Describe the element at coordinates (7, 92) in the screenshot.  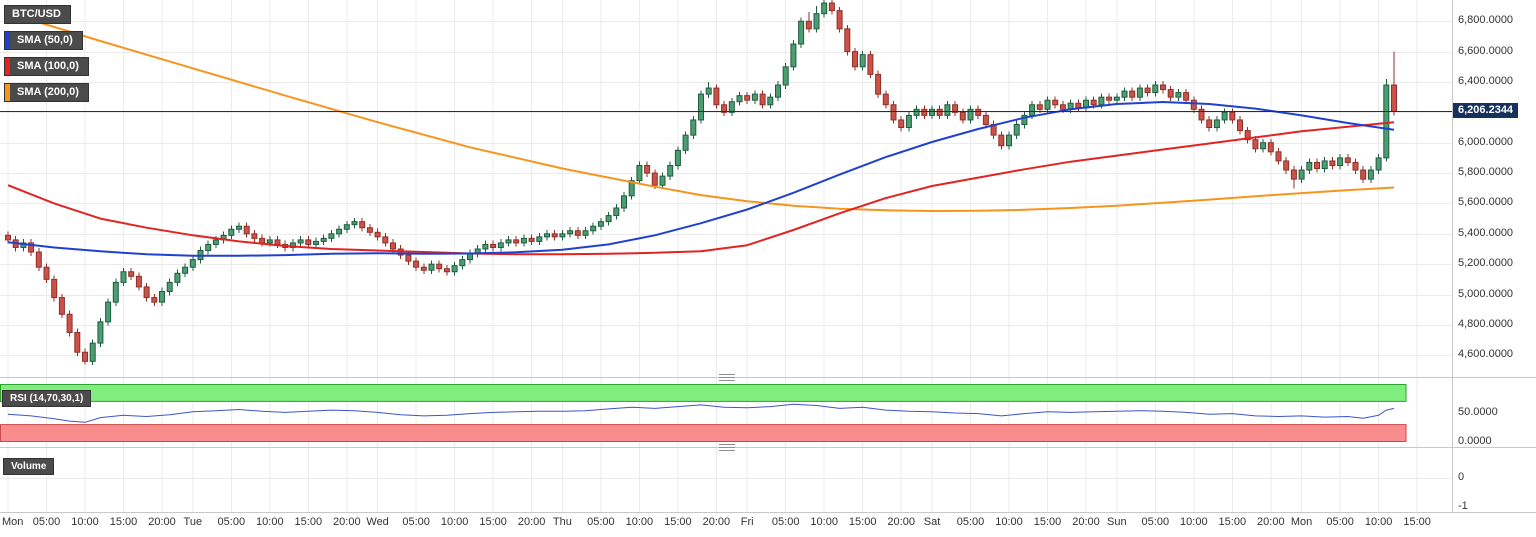
I see `sma200-color-chip` at that location.